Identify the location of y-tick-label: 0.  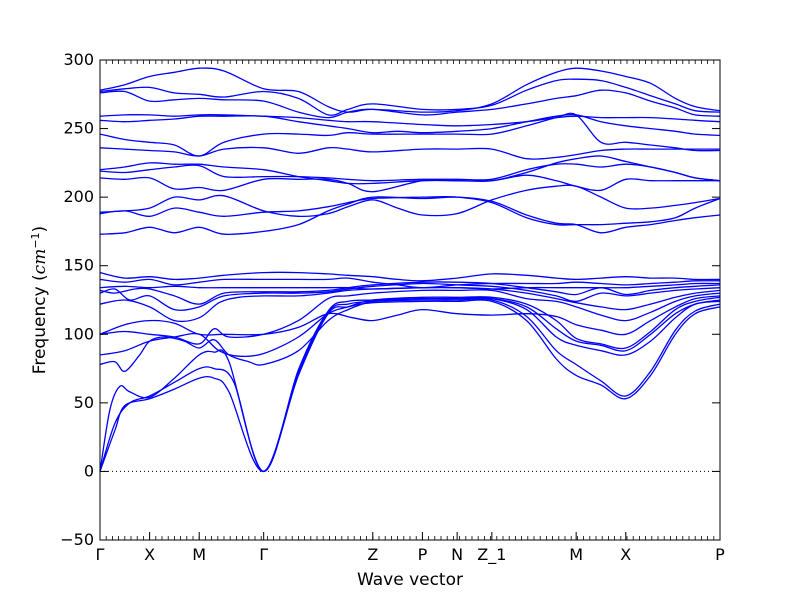
(89, 470).